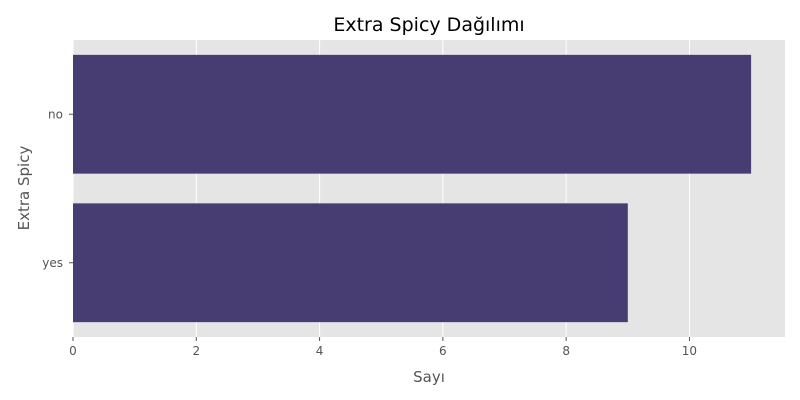 The height and width of the screenshot is (400, 800). Describe the element at coordinates (320, 351) in the screenshot. I see `x-tick-label: 4` at that location.